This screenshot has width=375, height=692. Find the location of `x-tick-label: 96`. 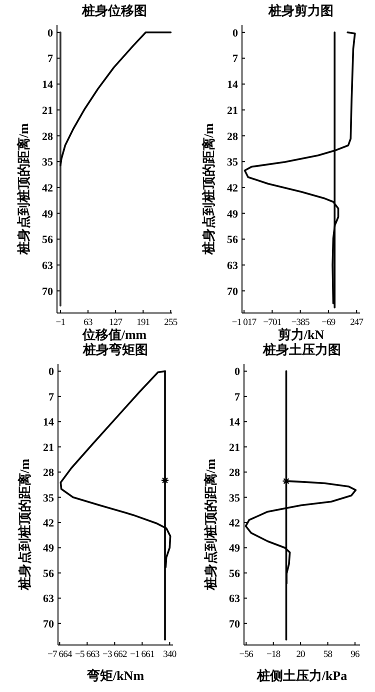

x-tick-label: 96 is located at coordinates (355, 655).